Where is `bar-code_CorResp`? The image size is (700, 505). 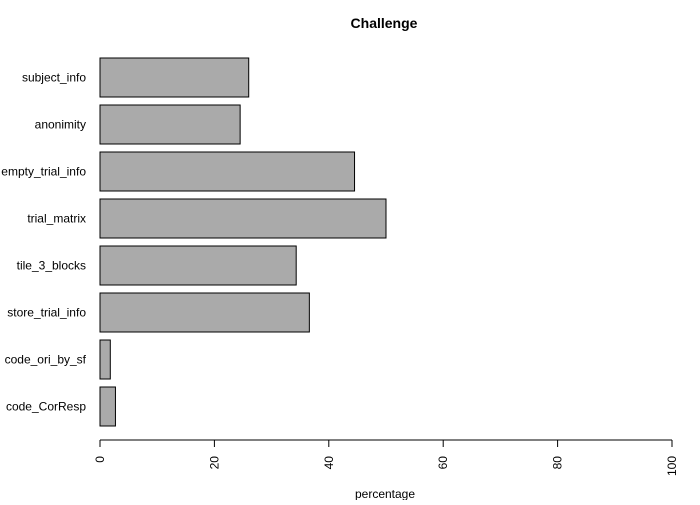 bar-code_CorResp is located at coordinates (107, 406).